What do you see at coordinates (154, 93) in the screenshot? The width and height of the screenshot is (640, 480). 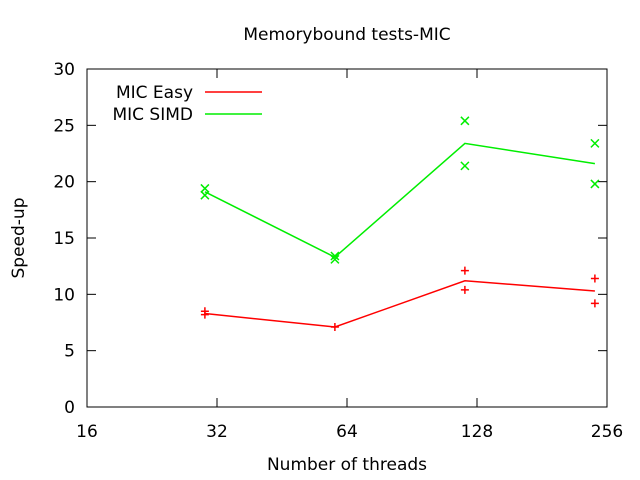 I see `legend-label-mic-easy: MIC Easy` at bounding box center [154, 93].